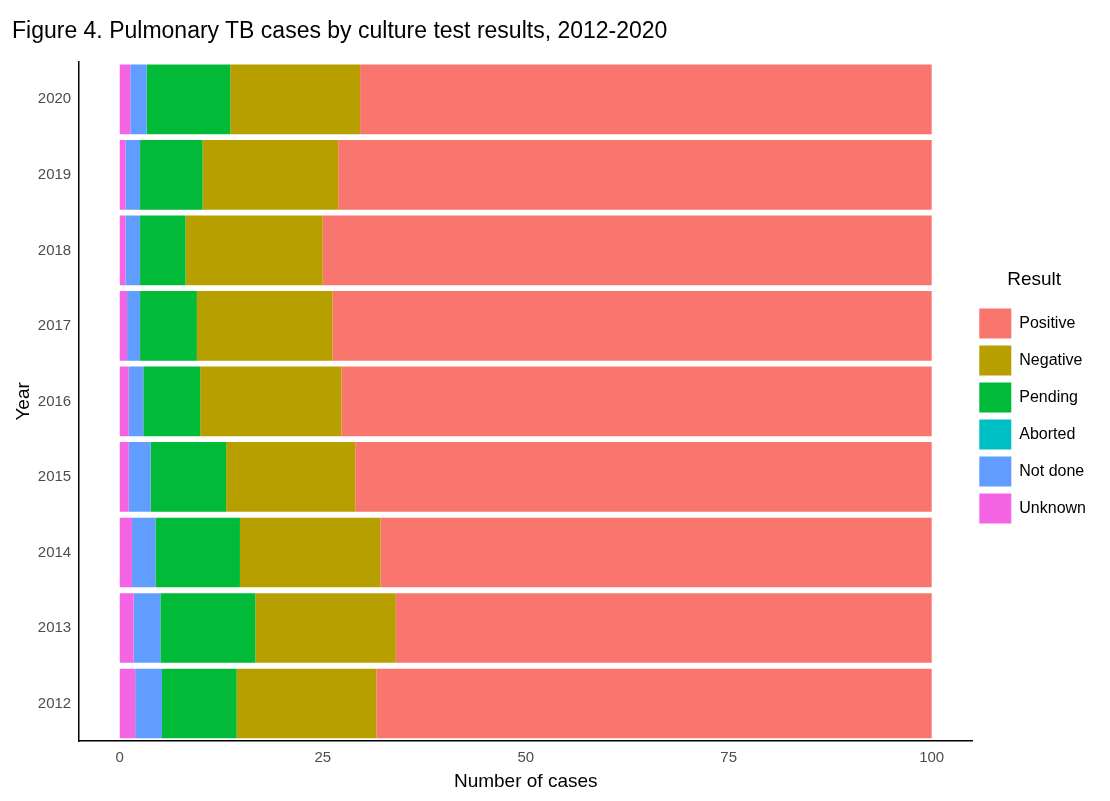 The width and height of the screenshot is (1110, 801). What do you see at coordinates (932, 757) in the screenshot?
I see `x-tick-label: 100` at bounding box center [932, 757].